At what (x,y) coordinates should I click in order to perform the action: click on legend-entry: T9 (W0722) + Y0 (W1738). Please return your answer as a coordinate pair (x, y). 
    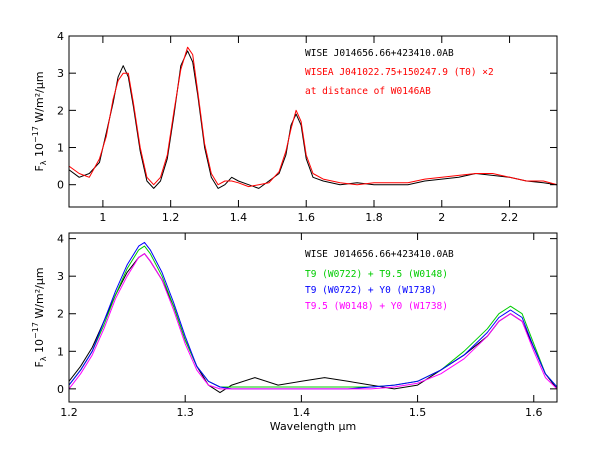
    Looking at the image, I should click on (371, 290).